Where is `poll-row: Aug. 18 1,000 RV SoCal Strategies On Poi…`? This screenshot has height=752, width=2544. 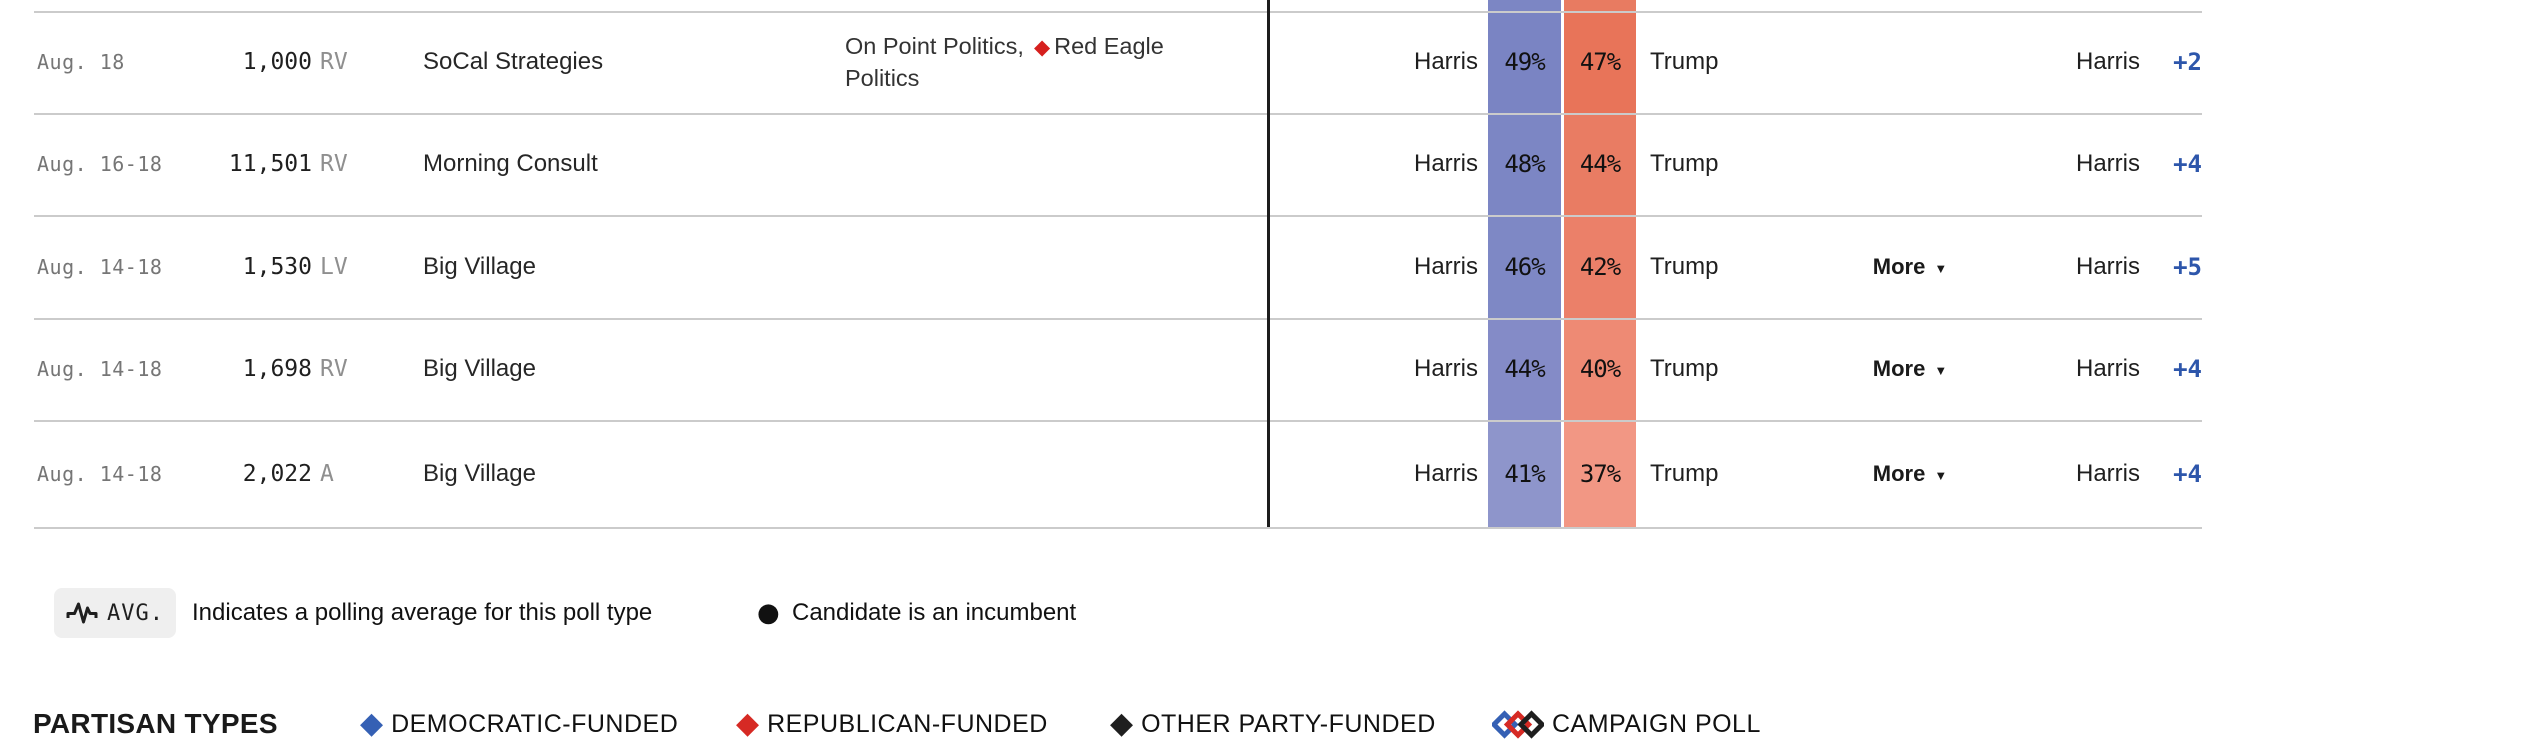
poll-row: Aug. 18 1,000 RV SoCal Strategies On Poi… is located at coordinates (1272, 62).